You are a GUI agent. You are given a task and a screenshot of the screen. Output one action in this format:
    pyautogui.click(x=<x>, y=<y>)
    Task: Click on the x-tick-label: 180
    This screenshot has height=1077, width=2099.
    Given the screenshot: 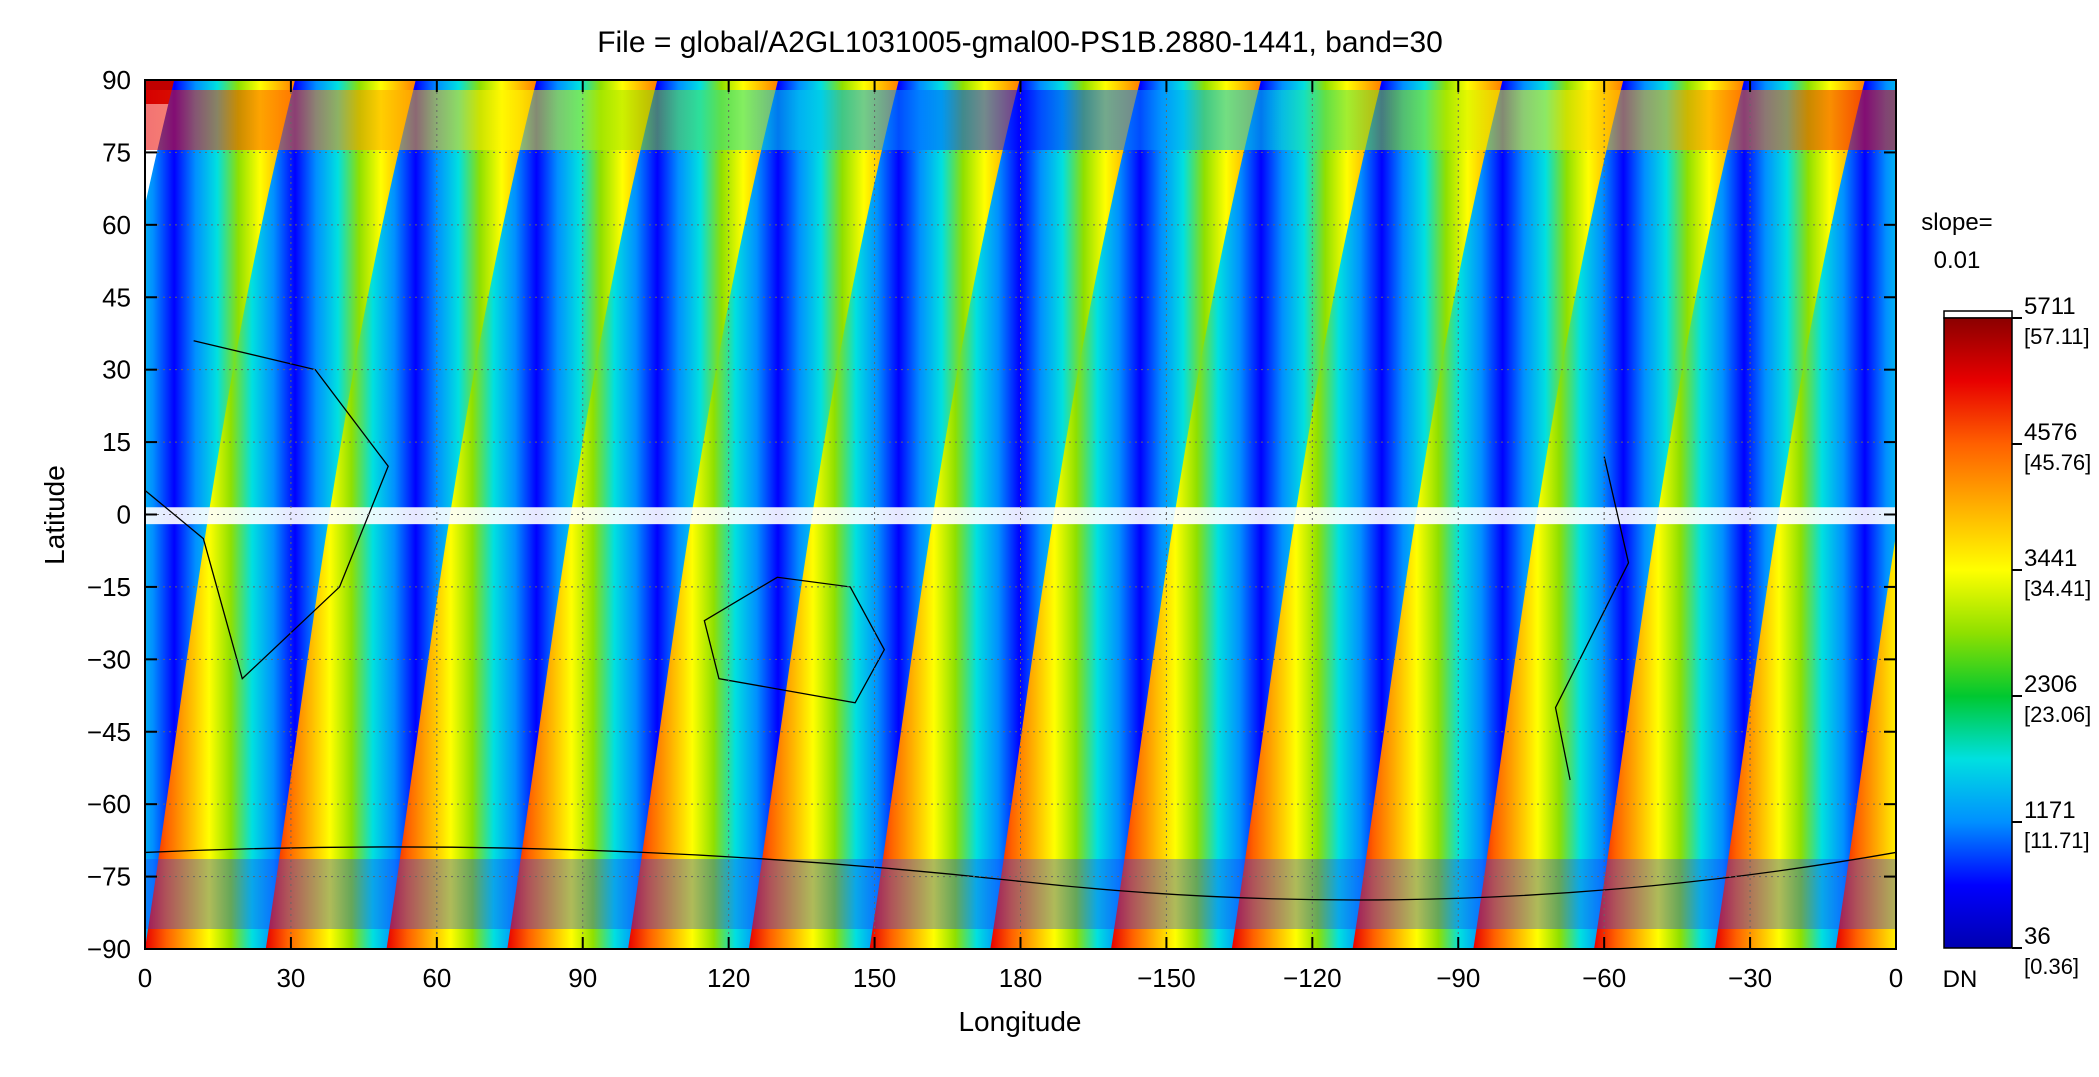 What is the action you would take?
    pyautogui.click(x=1020, y=978)
    